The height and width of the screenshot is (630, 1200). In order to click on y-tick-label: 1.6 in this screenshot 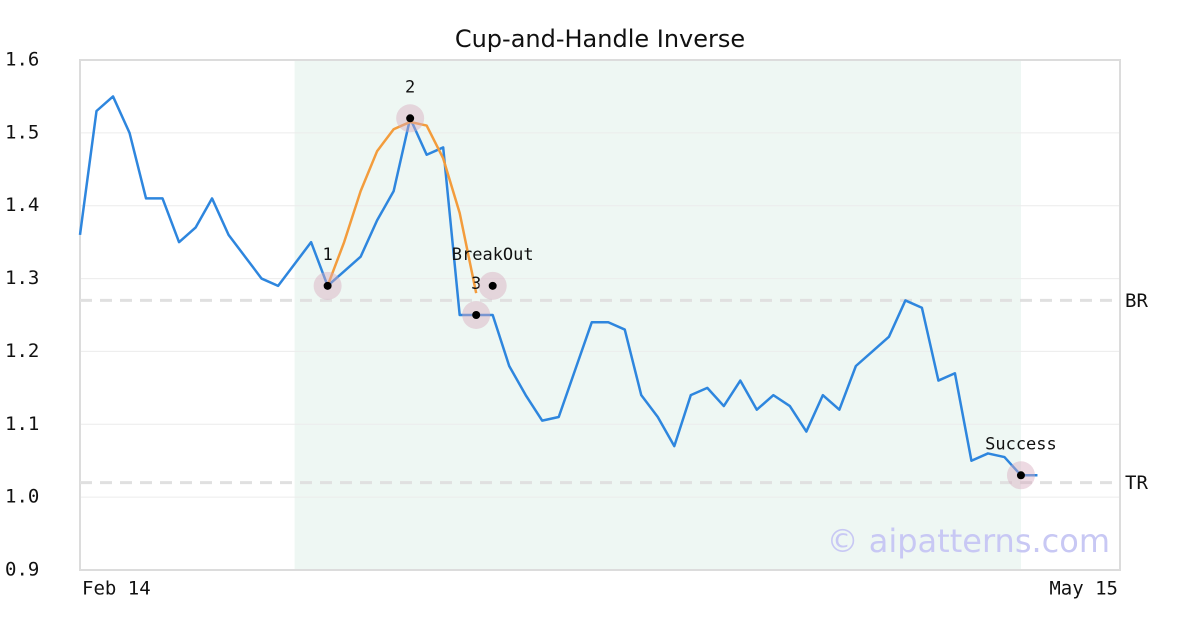, I will do `click(22, 60)`.